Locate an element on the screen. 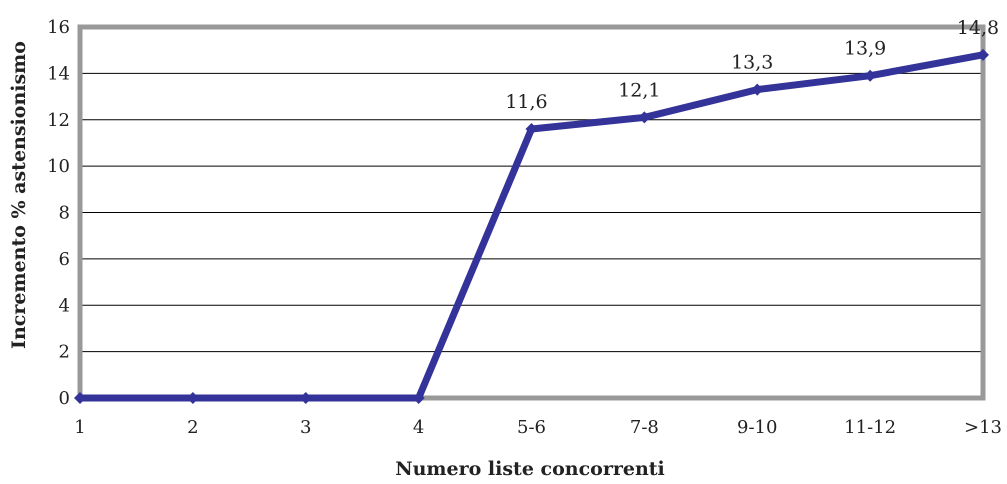 This screenshot has height=484, width=1007. x-tick-label: 9-10 is located at coordinates (757, 427).